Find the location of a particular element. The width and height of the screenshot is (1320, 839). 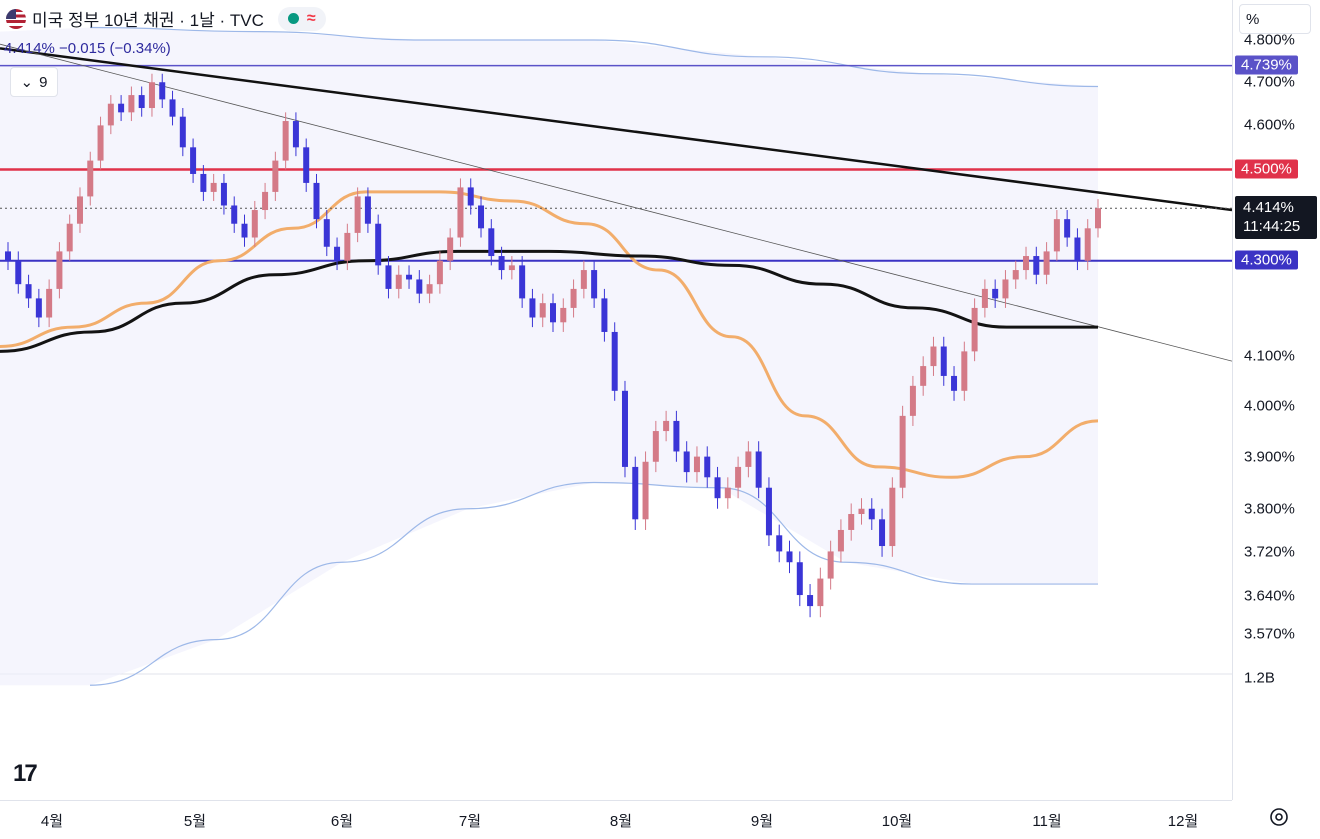

price-tag-resistance: 4.739% is located at coordinates (1266, 65).